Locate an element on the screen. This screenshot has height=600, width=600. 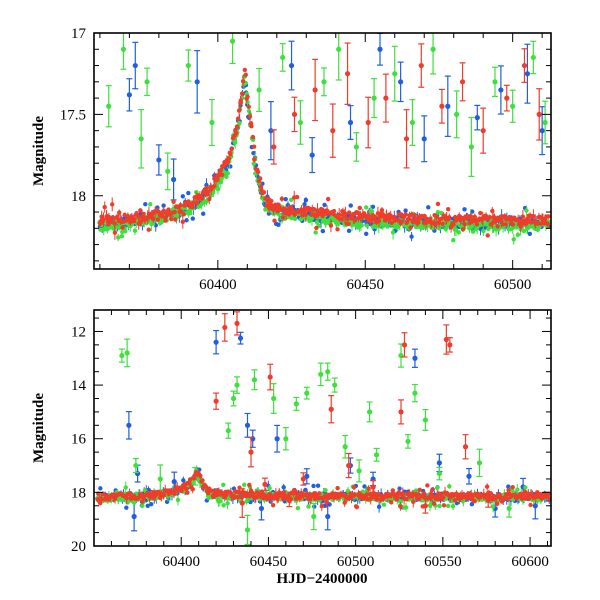
bottom-y-tick-label: 18 is located at coordinates (78, 493).